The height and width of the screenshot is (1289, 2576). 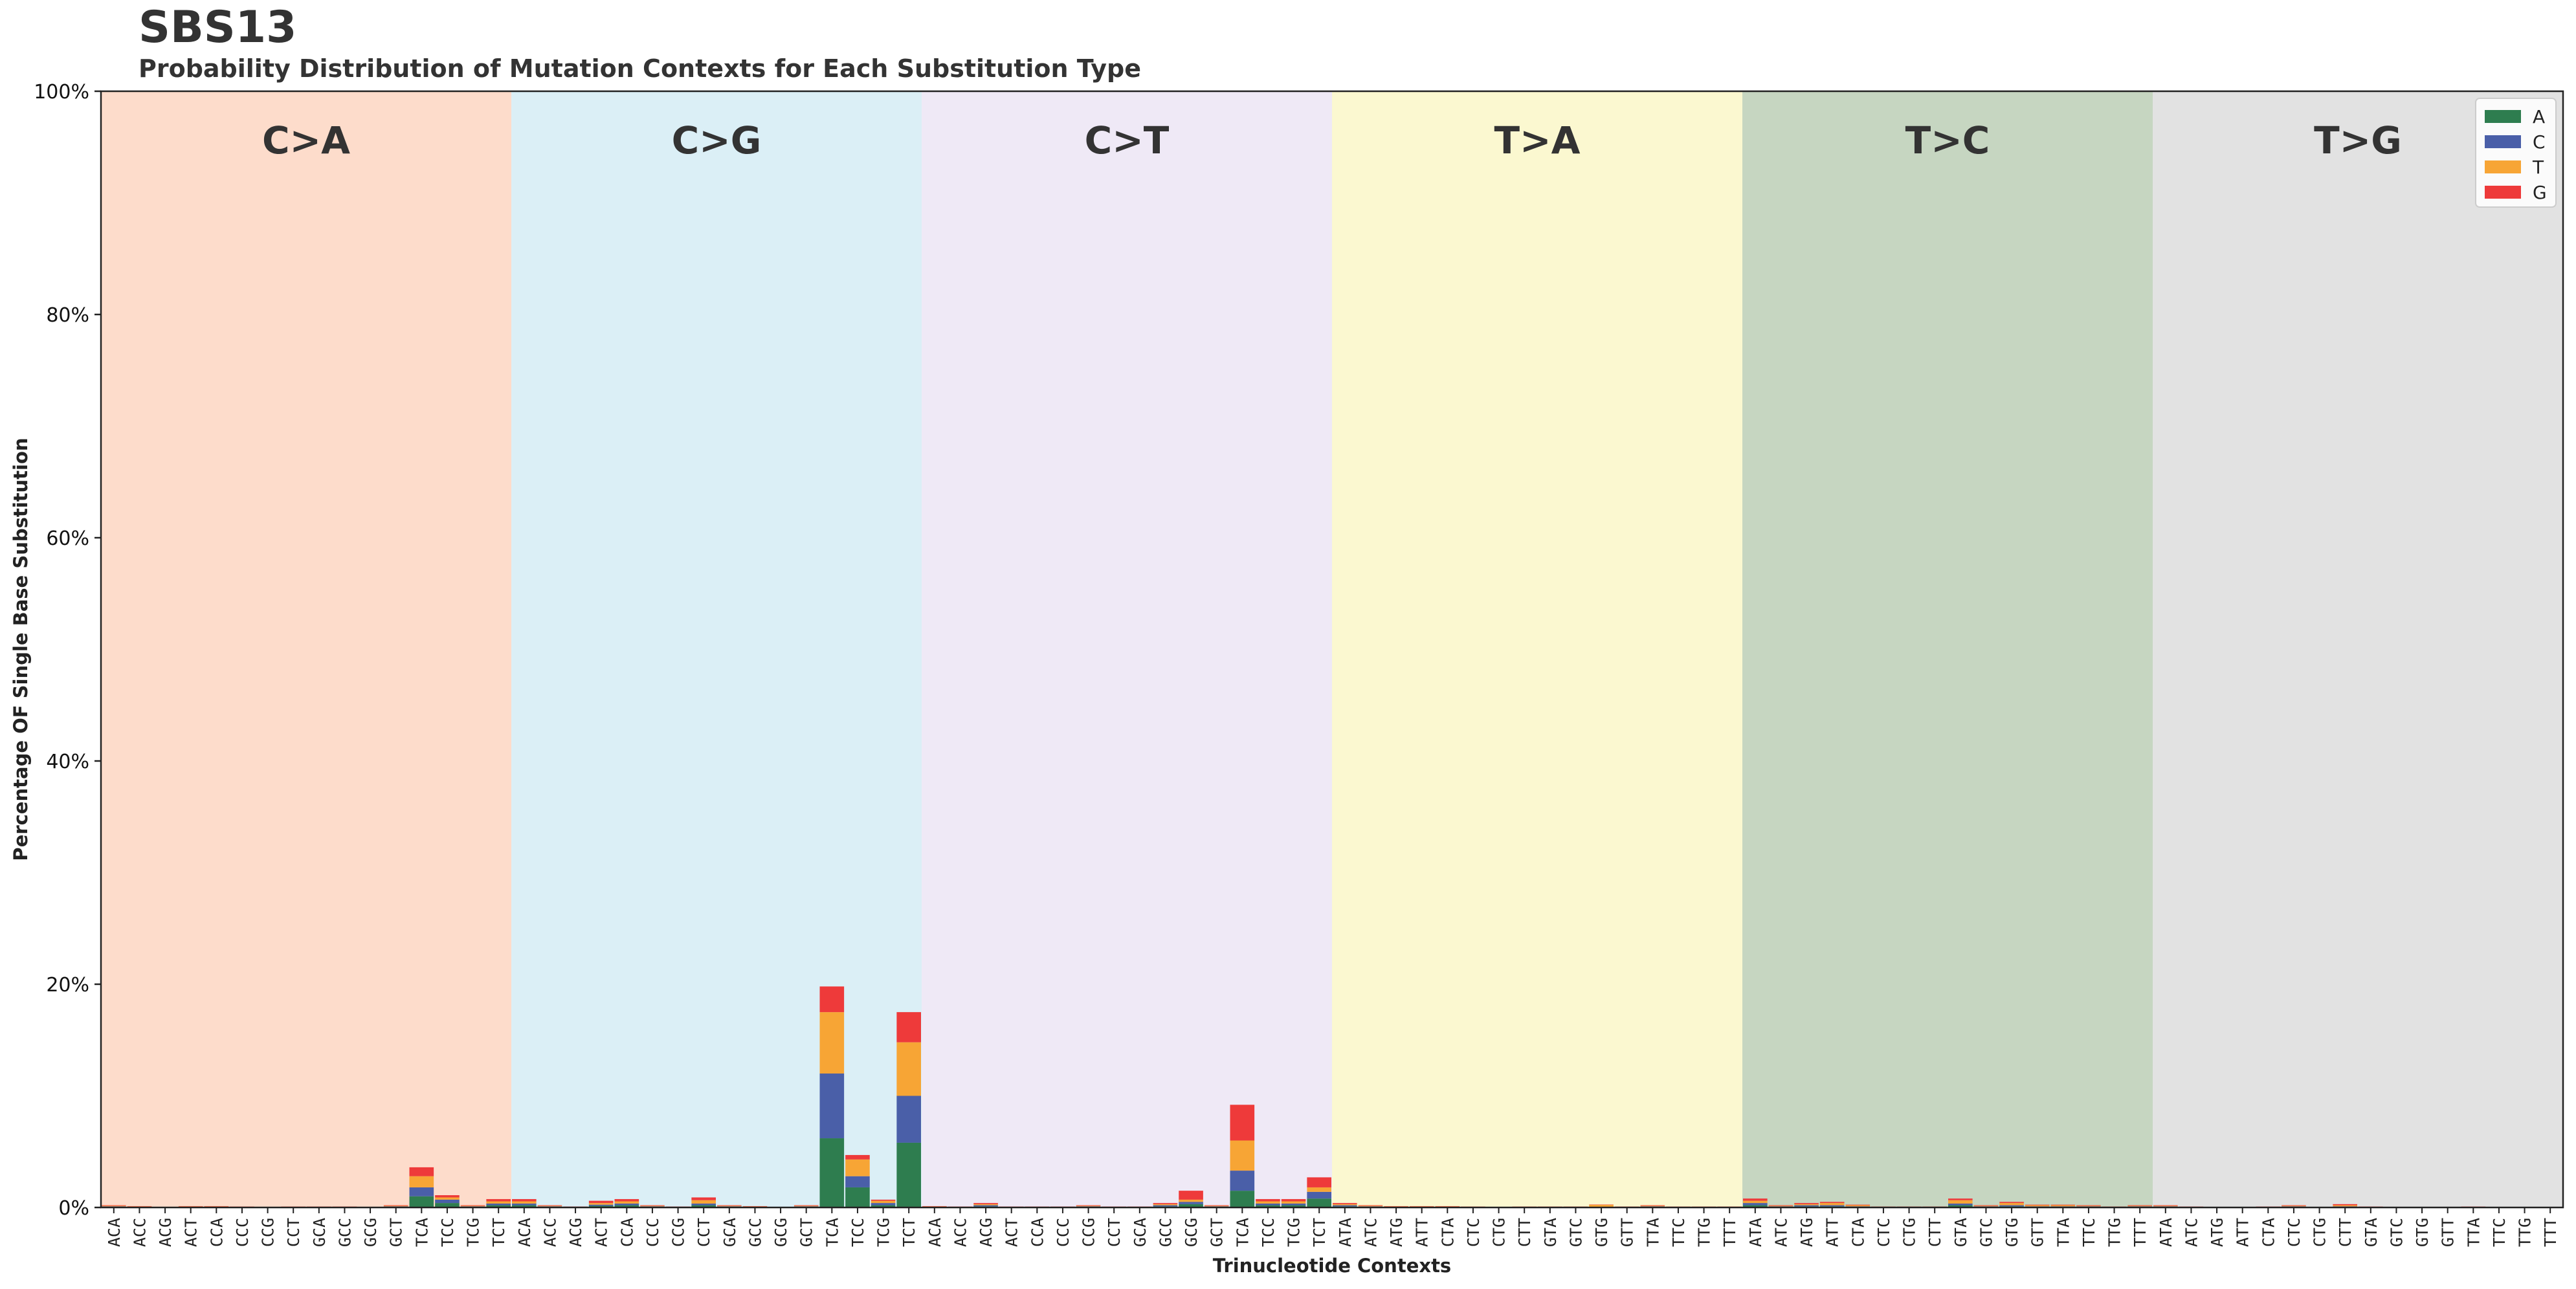 I want to click on legend-swatch-c, so click(x=2503, y=142).